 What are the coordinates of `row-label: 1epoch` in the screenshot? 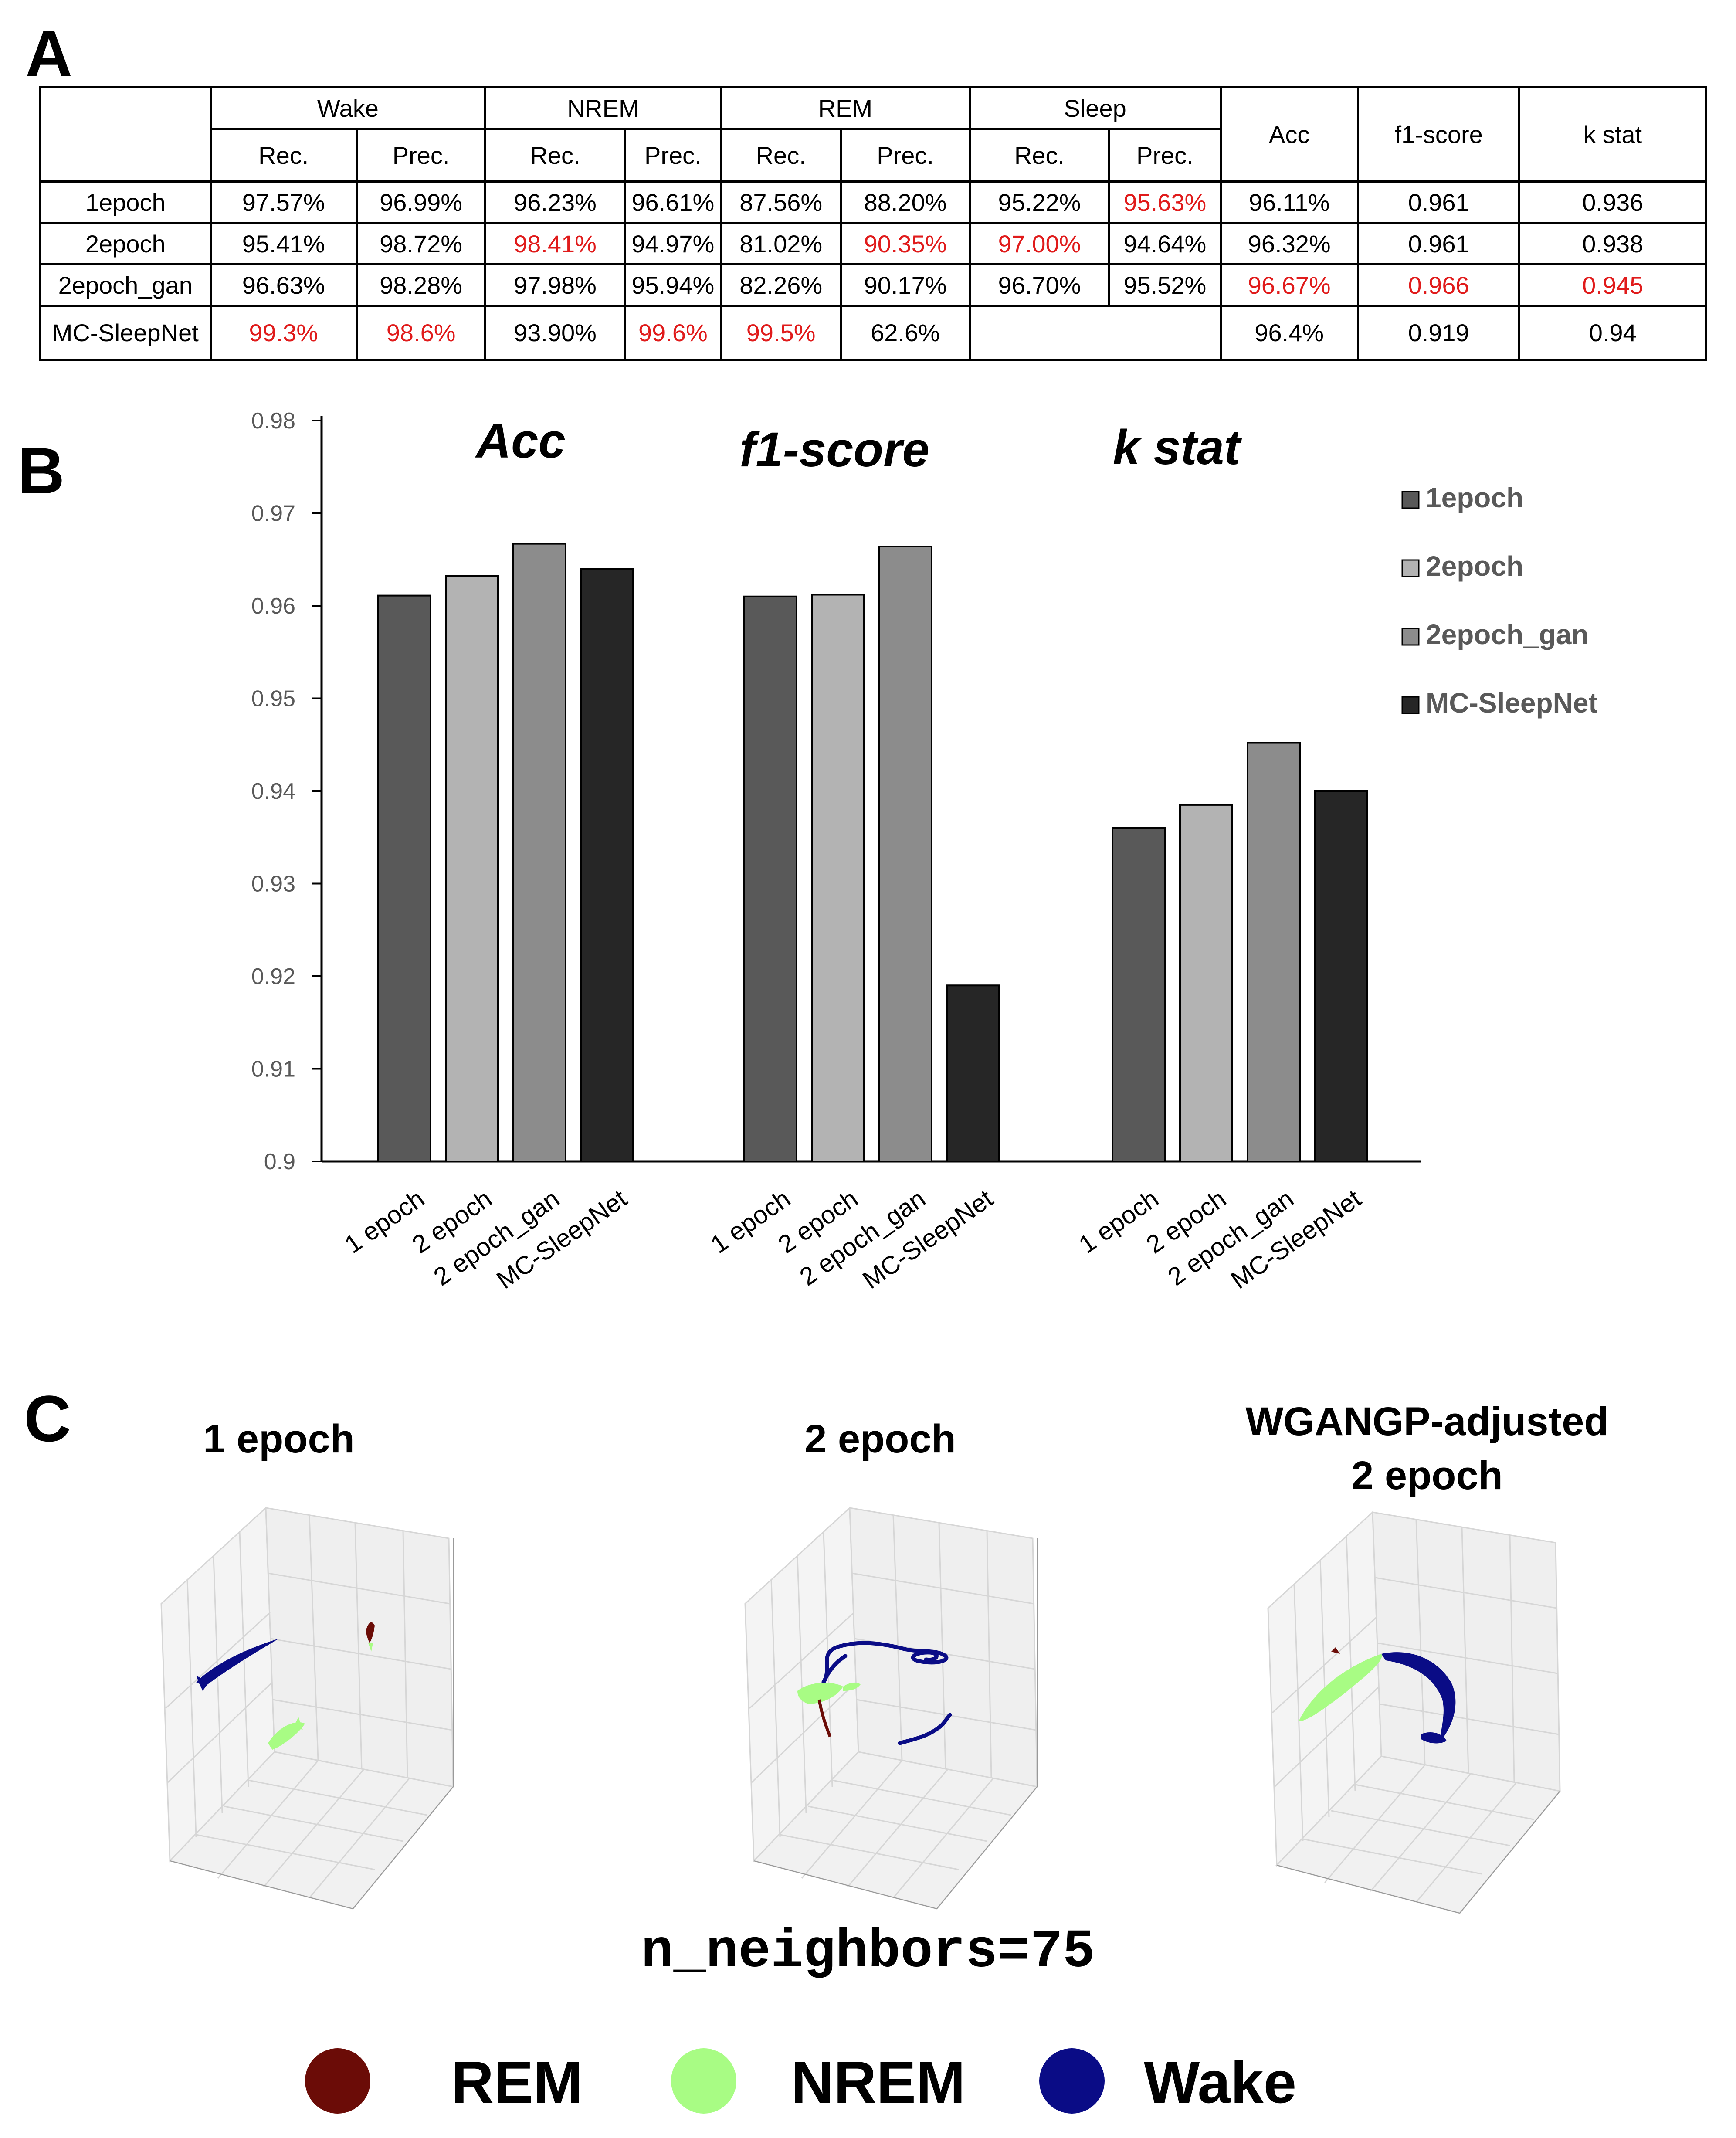 It's located at (125, 202).